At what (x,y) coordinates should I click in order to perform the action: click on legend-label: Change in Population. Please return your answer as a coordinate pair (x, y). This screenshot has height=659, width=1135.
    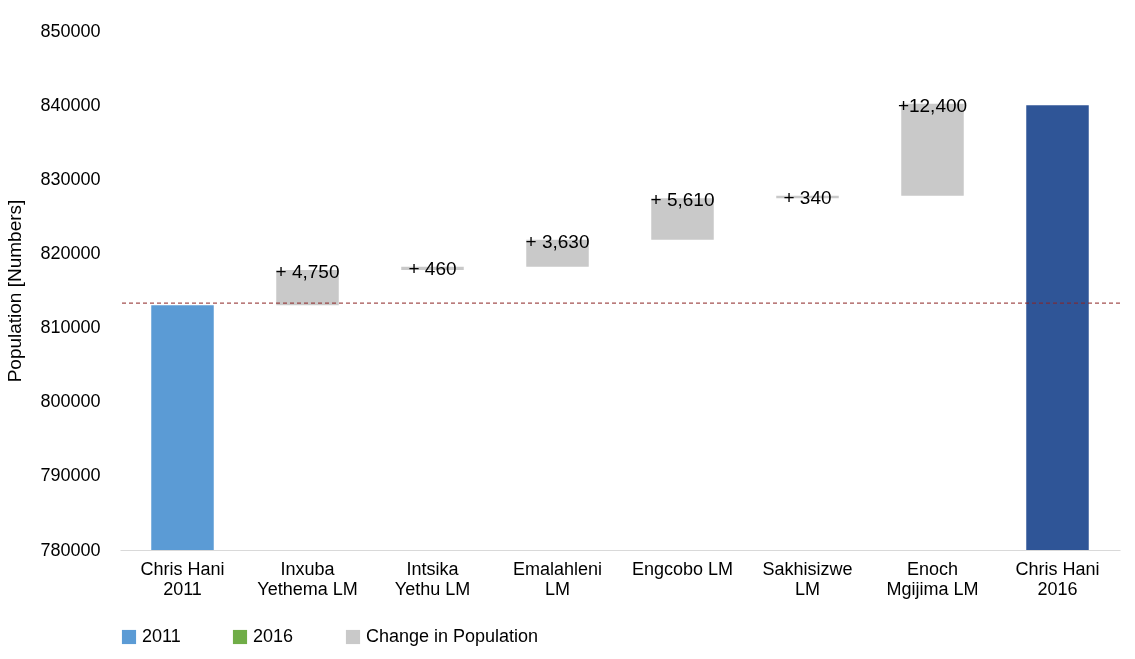
    Looking at the image, I should click on (452, 636).